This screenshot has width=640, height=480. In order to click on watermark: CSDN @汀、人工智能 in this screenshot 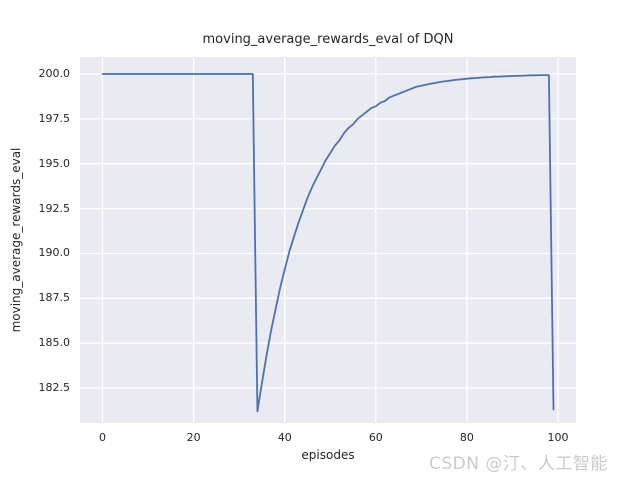, I will do `click(518, 464)`.